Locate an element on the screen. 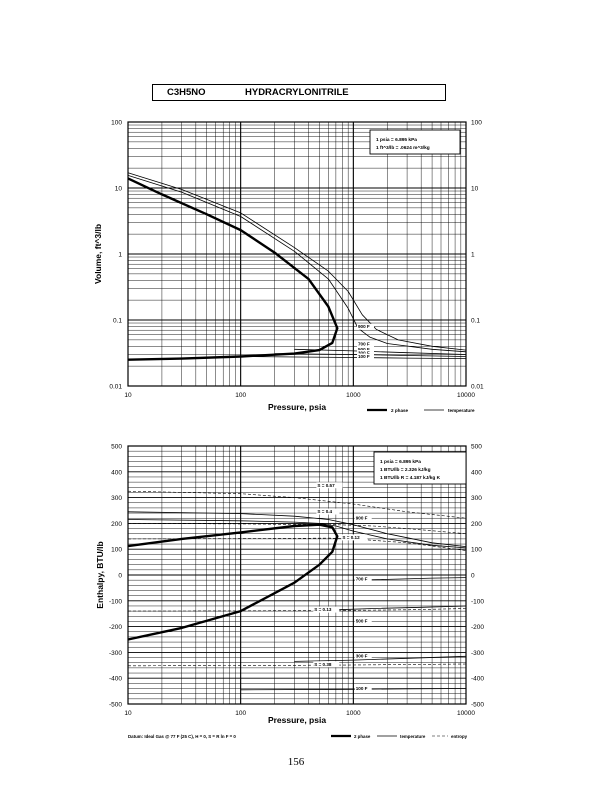  enthalpy-y-tick-label-right: 400 is located at coordinates (476, 472).